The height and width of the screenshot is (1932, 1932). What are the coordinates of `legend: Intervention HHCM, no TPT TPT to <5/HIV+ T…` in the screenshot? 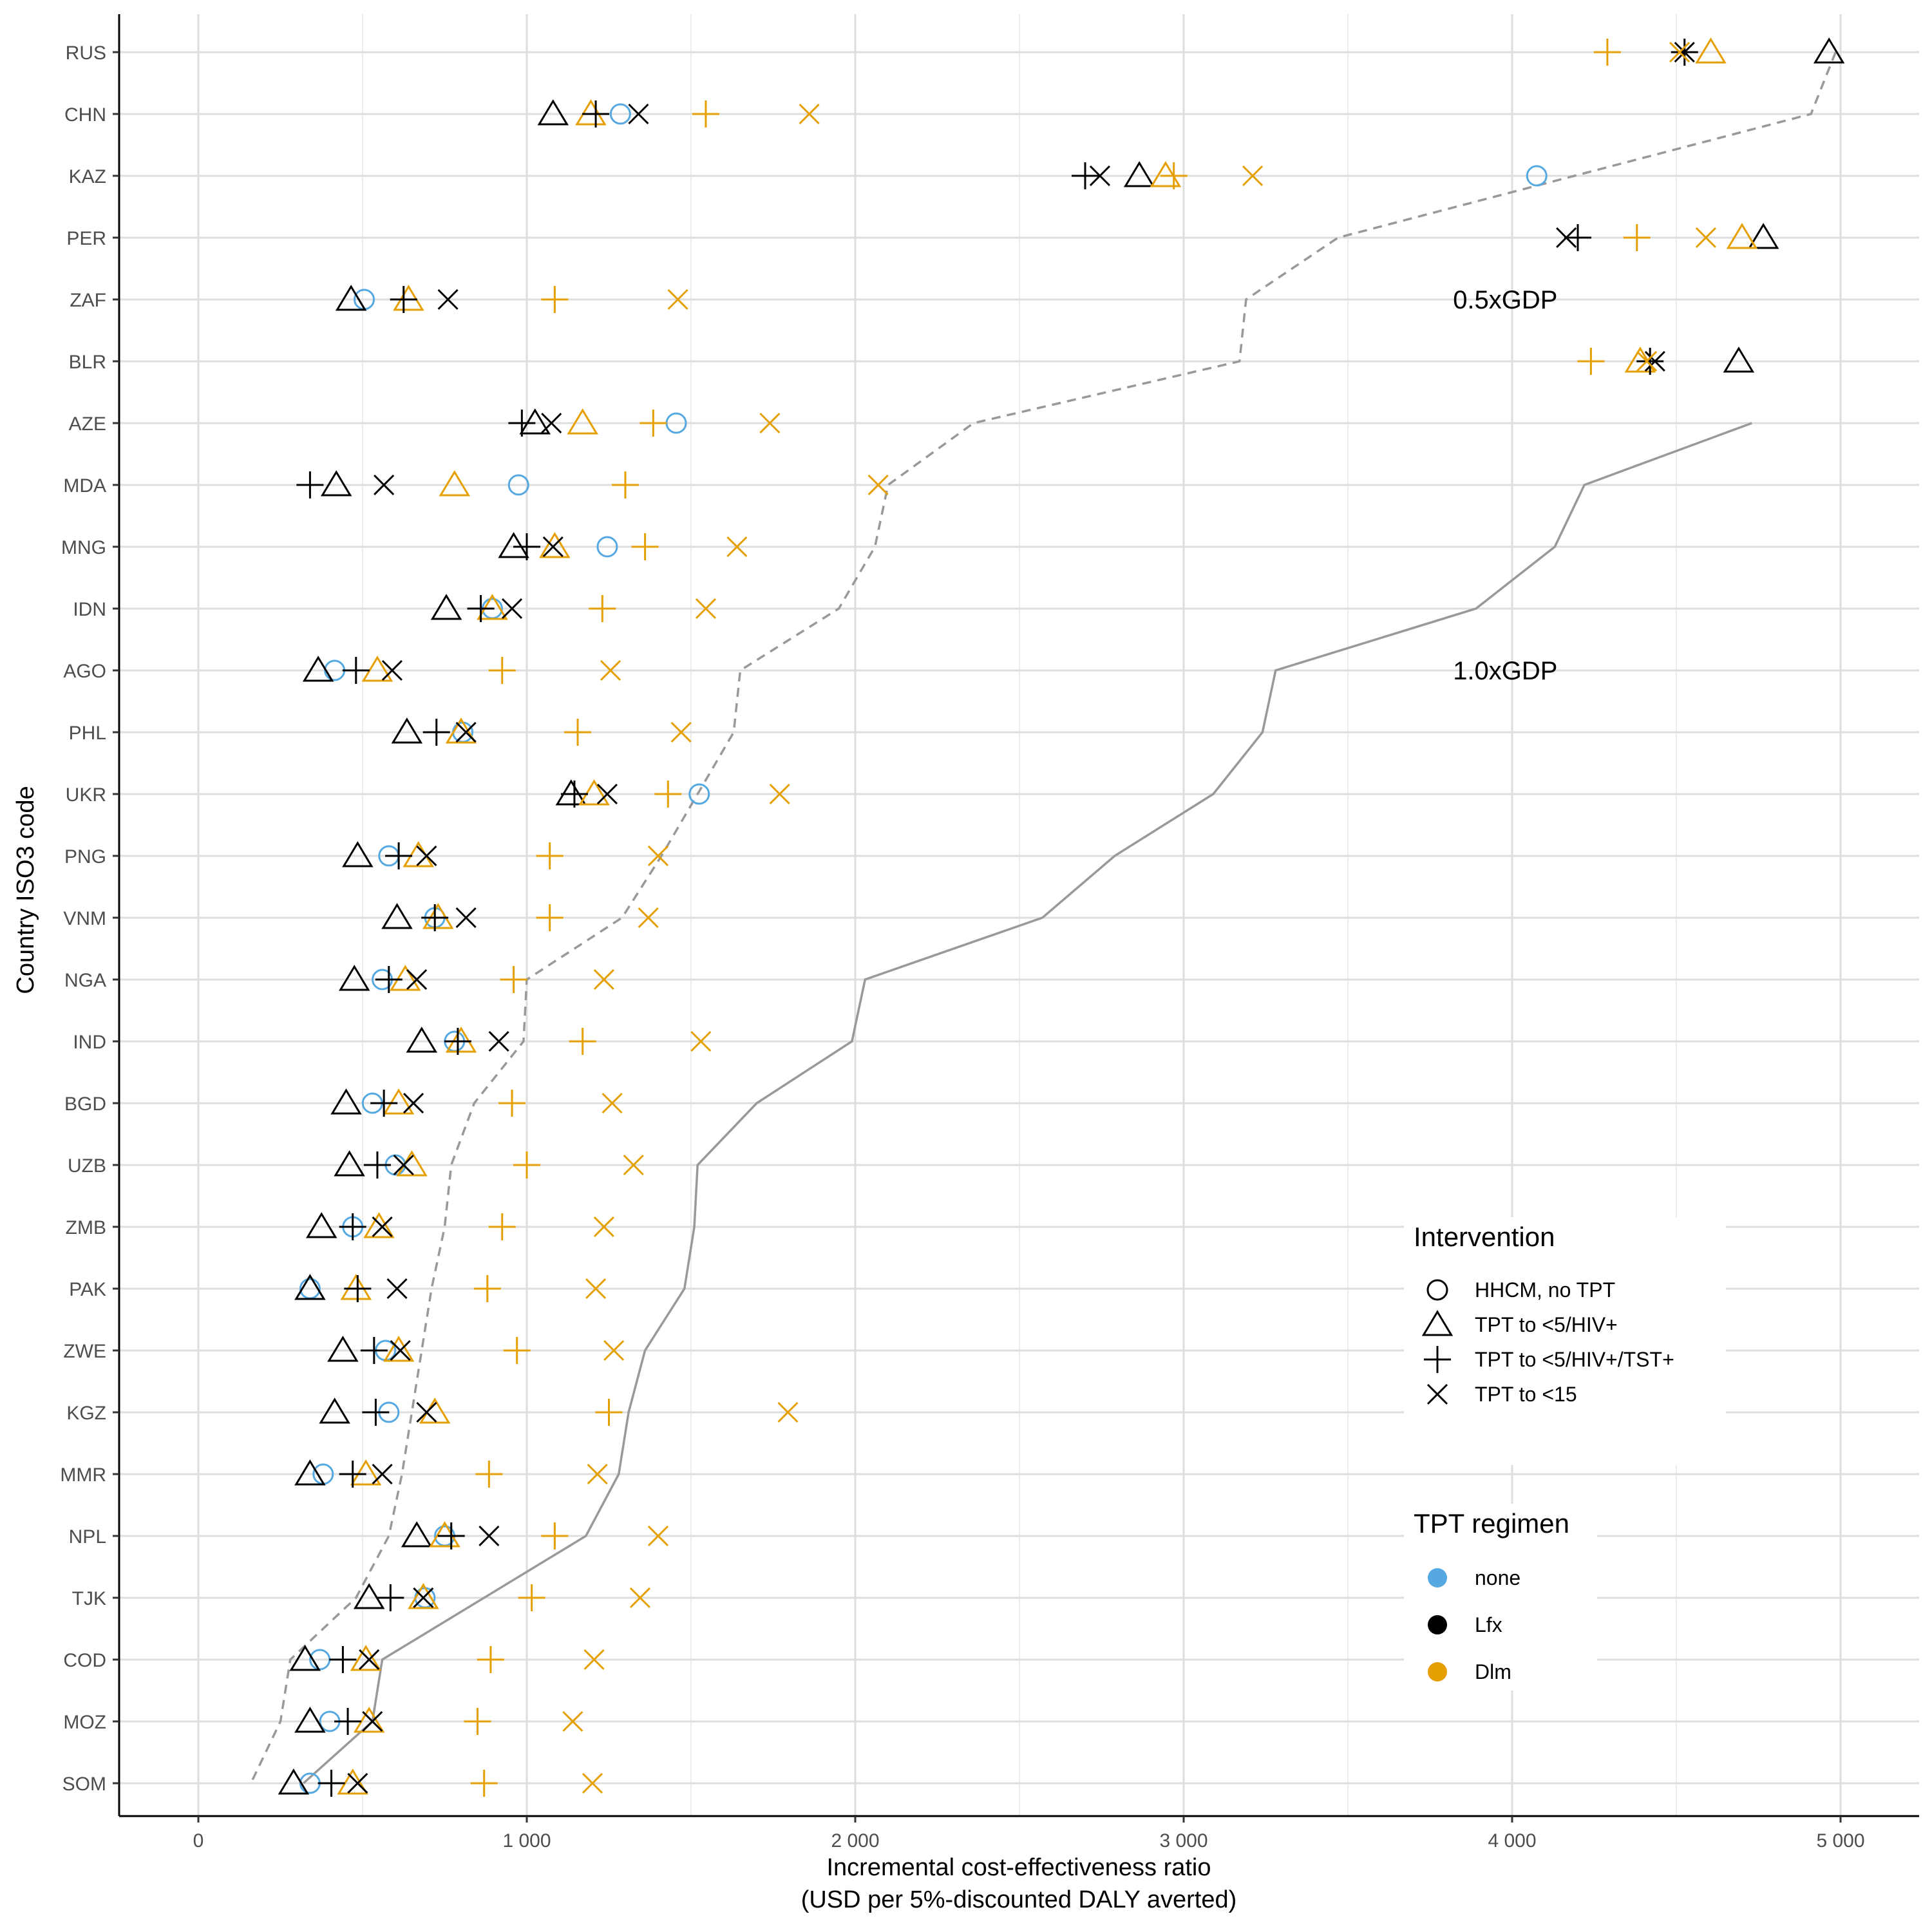 It's located at (1565, 1453).